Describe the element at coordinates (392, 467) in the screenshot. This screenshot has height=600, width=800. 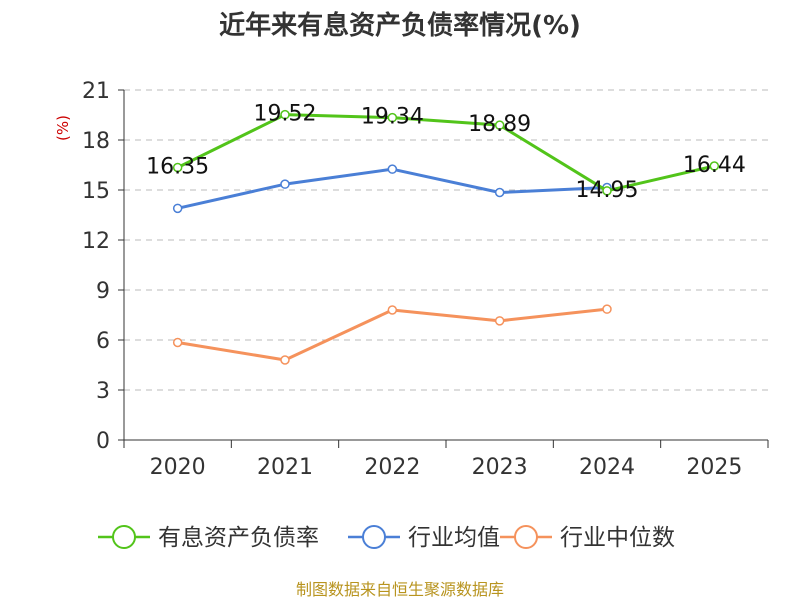
I see `x-tick-label: 2022` at that location.